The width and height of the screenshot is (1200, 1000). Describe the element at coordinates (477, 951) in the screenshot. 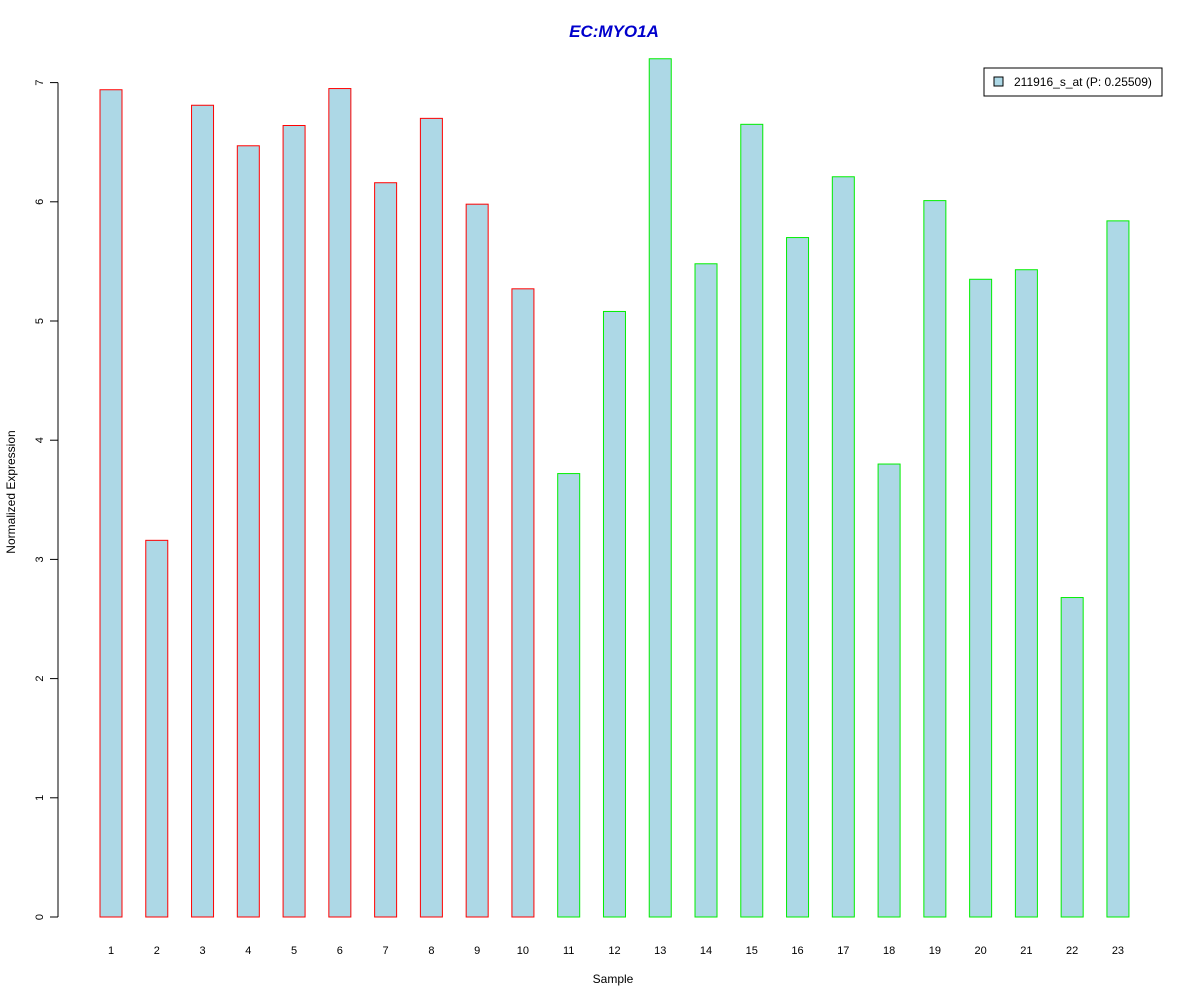

I see `x-tick-label: 9` at that location.